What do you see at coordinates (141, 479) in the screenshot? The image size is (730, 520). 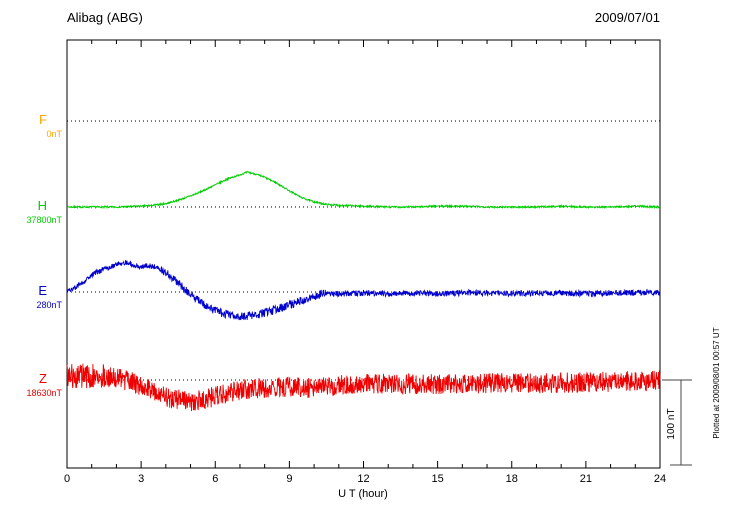 I see `x-tick-label: 3` at bounding box center [141, 479].